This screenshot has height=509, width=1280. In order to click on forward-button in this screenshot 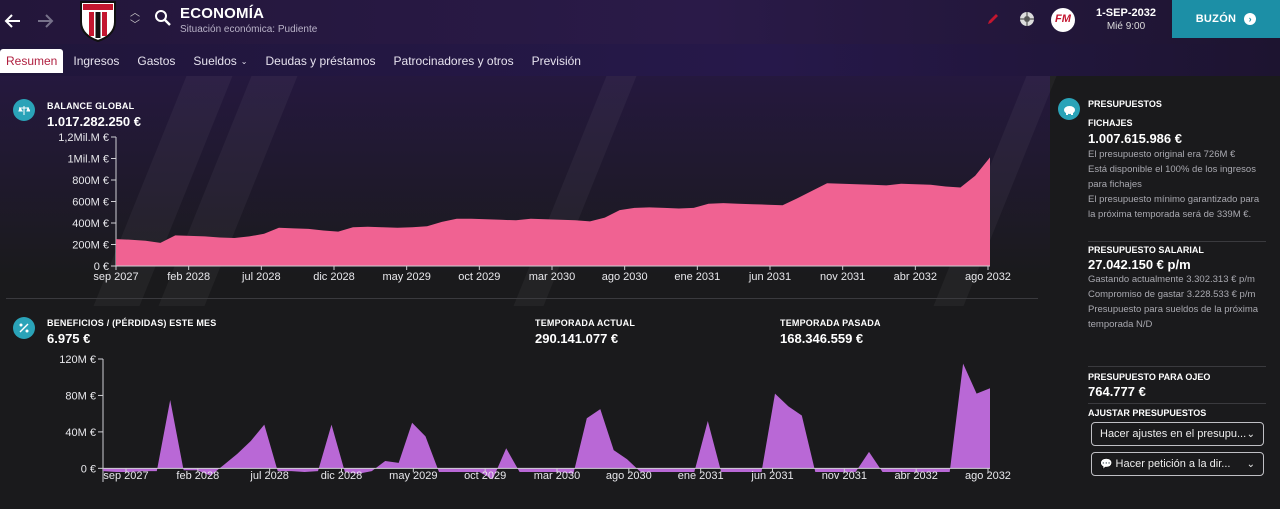, I will do `click(45, 21)`.